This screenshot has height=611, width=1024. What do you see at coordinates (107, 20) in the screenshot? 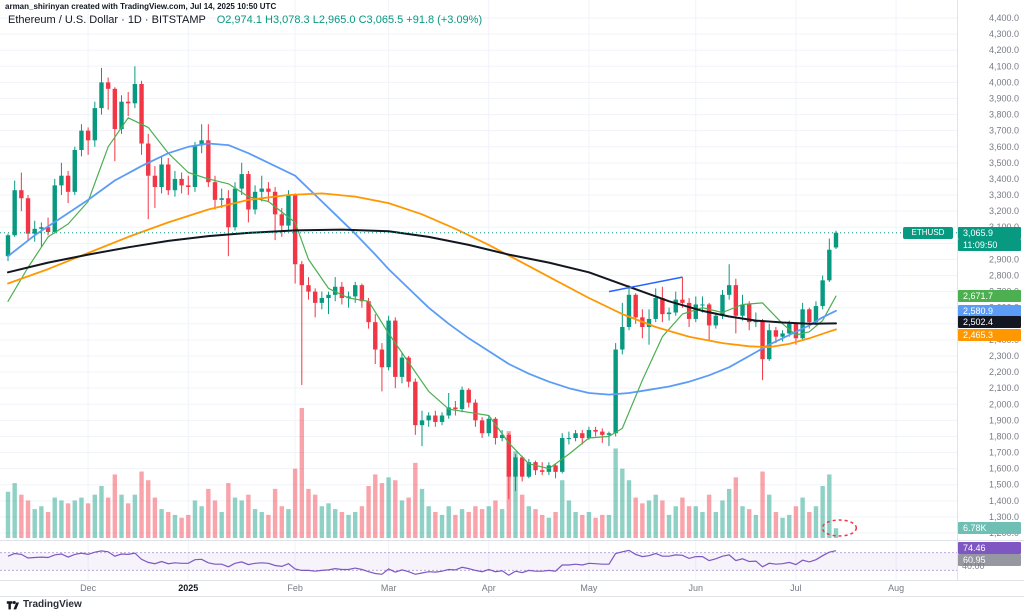
I see `symbol-title: Ethereum / U.S. Dollar · 1D · BITSTAMP` at bounding box center [107, 20].